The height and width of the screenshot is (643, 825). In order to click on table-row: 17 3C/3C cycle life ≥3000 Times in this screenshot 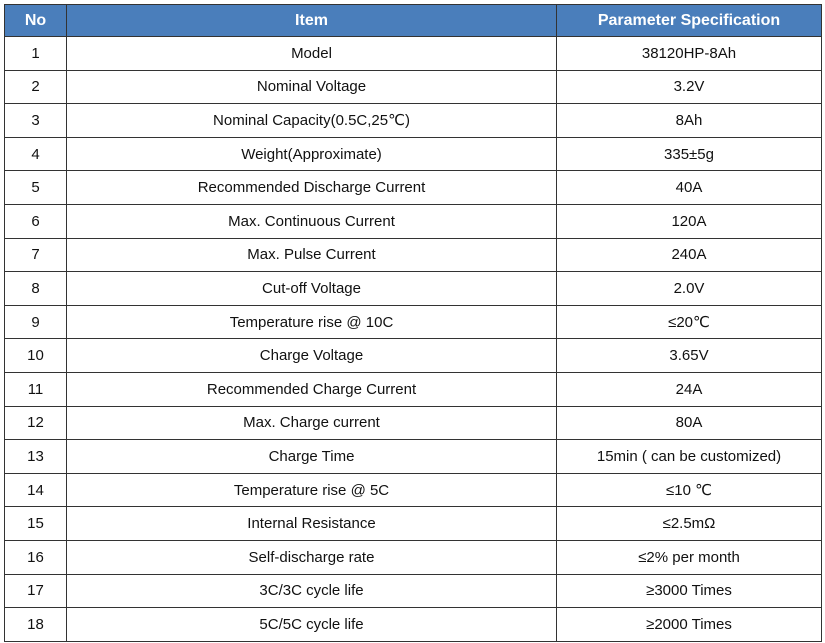, I will do `click(413, 591)`.